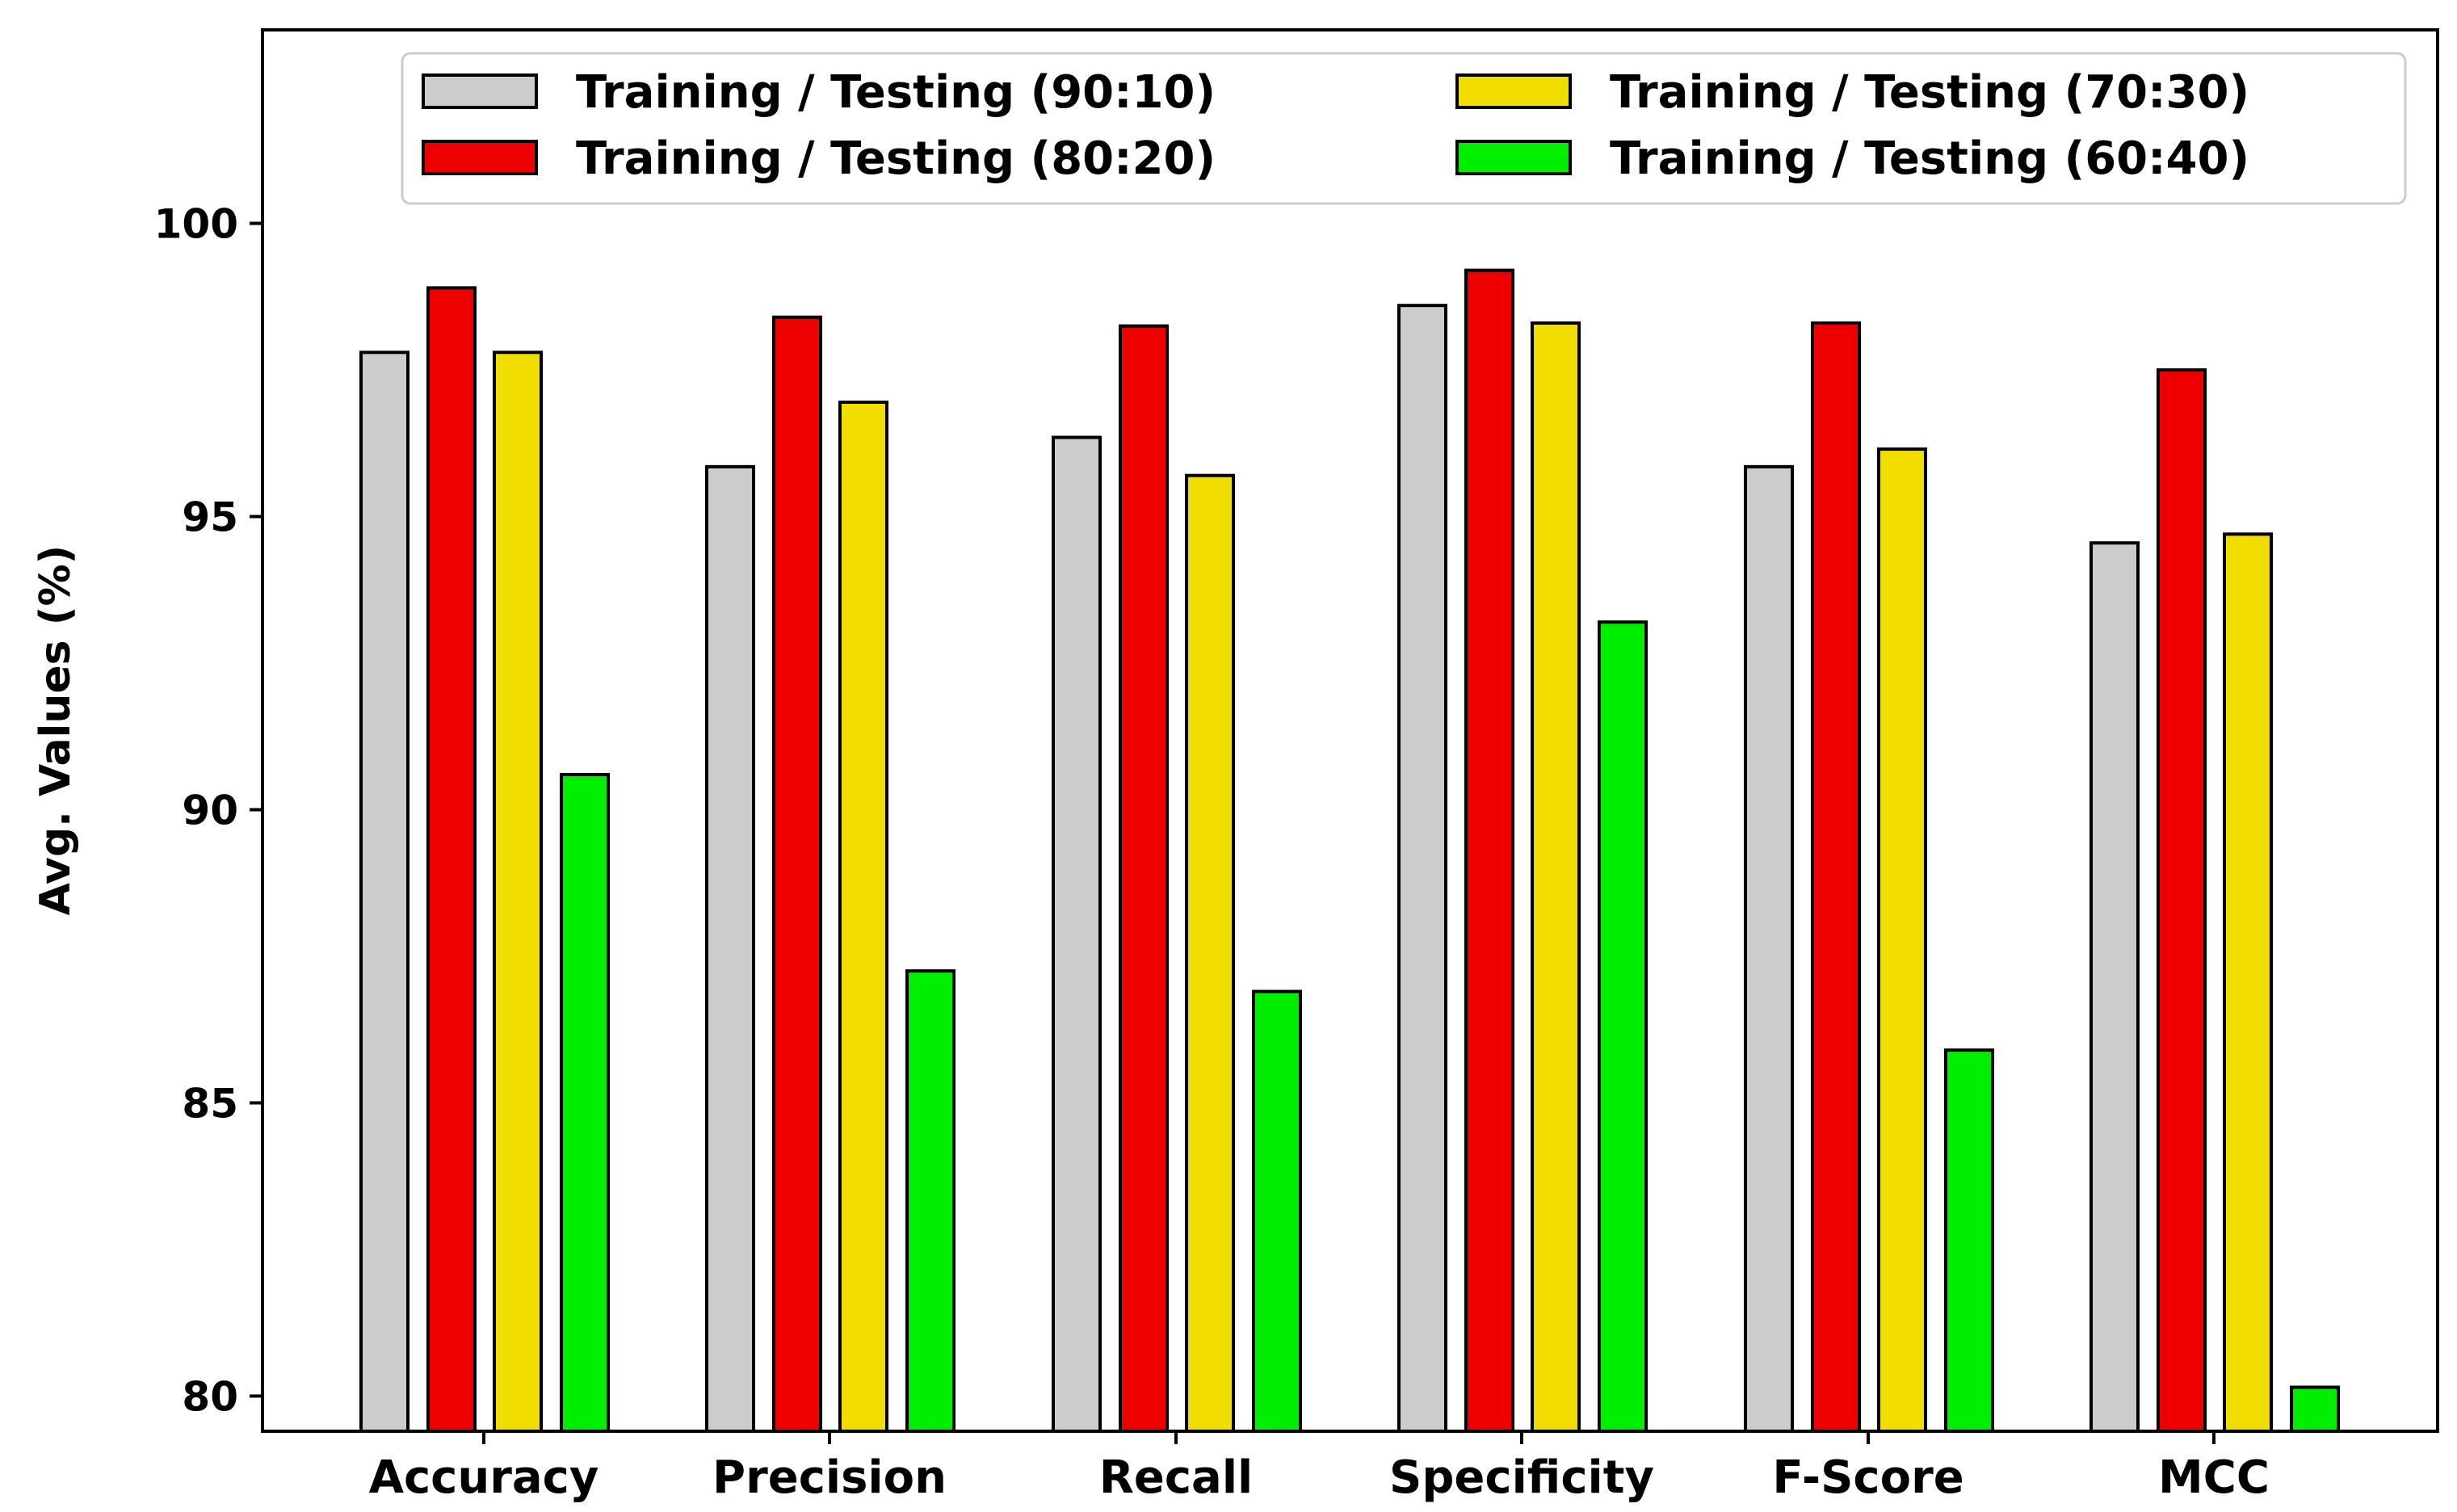 The image size is (2457, 1512). I want to click on y-tick-label: 95, so click(210, 518).